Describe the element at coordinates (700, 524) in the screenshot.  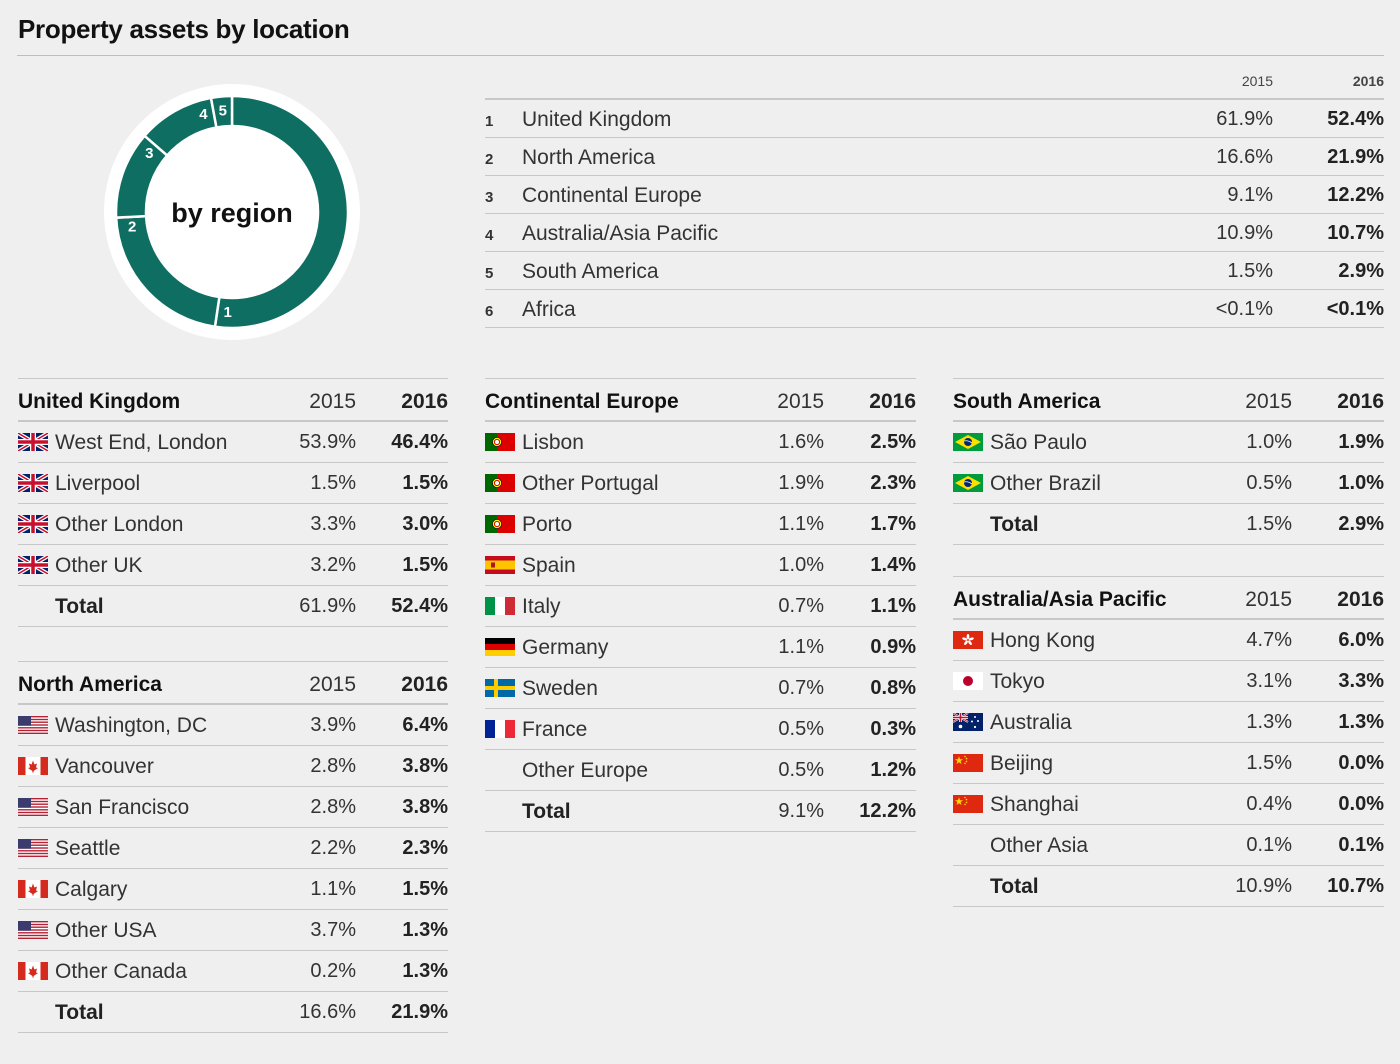
I see `table-row: Porto 1.1% 1.7%` at that location.